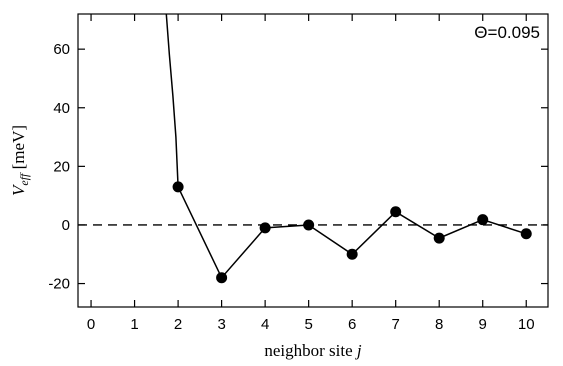  What do you see at coordinates (61, 166) in the screenshot?
I see `y-tick-label: 20` at bounding box center [61, 166].